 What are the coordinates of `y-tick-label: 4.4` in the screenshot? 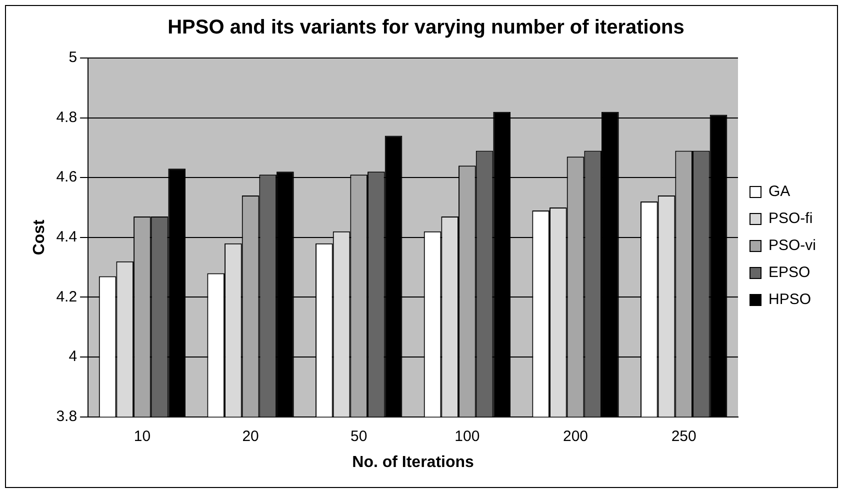 It's located at (67, 237).